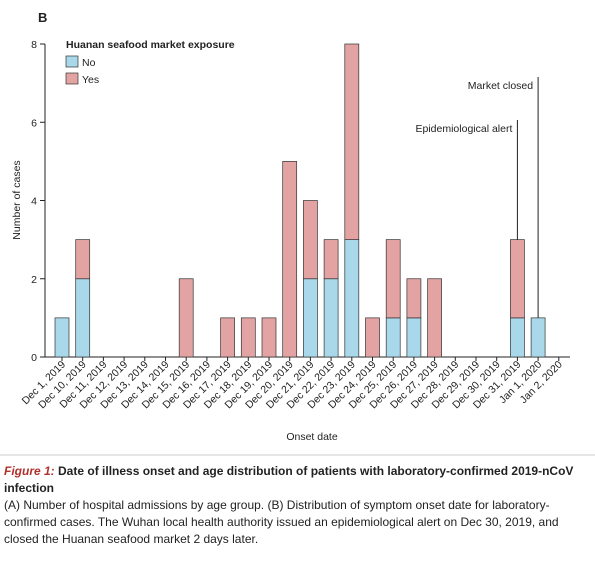 The width and height of the screenshot is (595, 562). Describe the element at coordinates (89, 63) in the screenshot. I see `legend-label: No` at that location.